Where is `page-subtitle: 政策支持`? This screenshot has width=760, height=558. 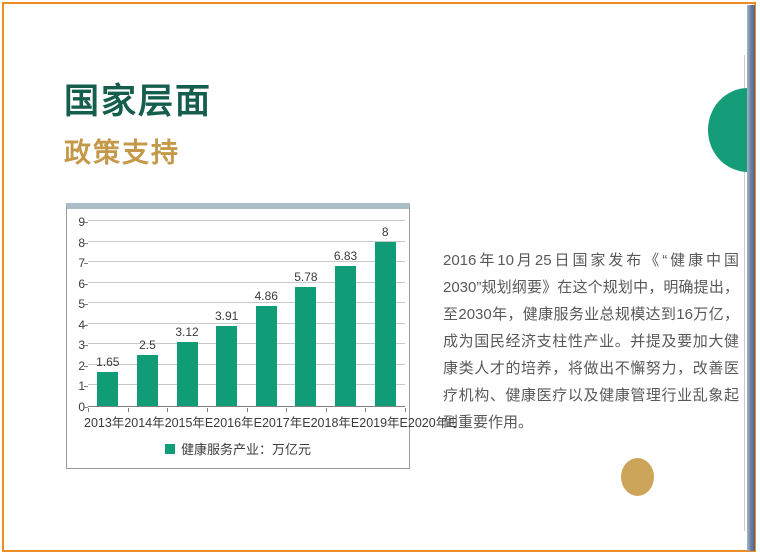
page-subtitle: 政策支持 is located at coordinates (122, 152).